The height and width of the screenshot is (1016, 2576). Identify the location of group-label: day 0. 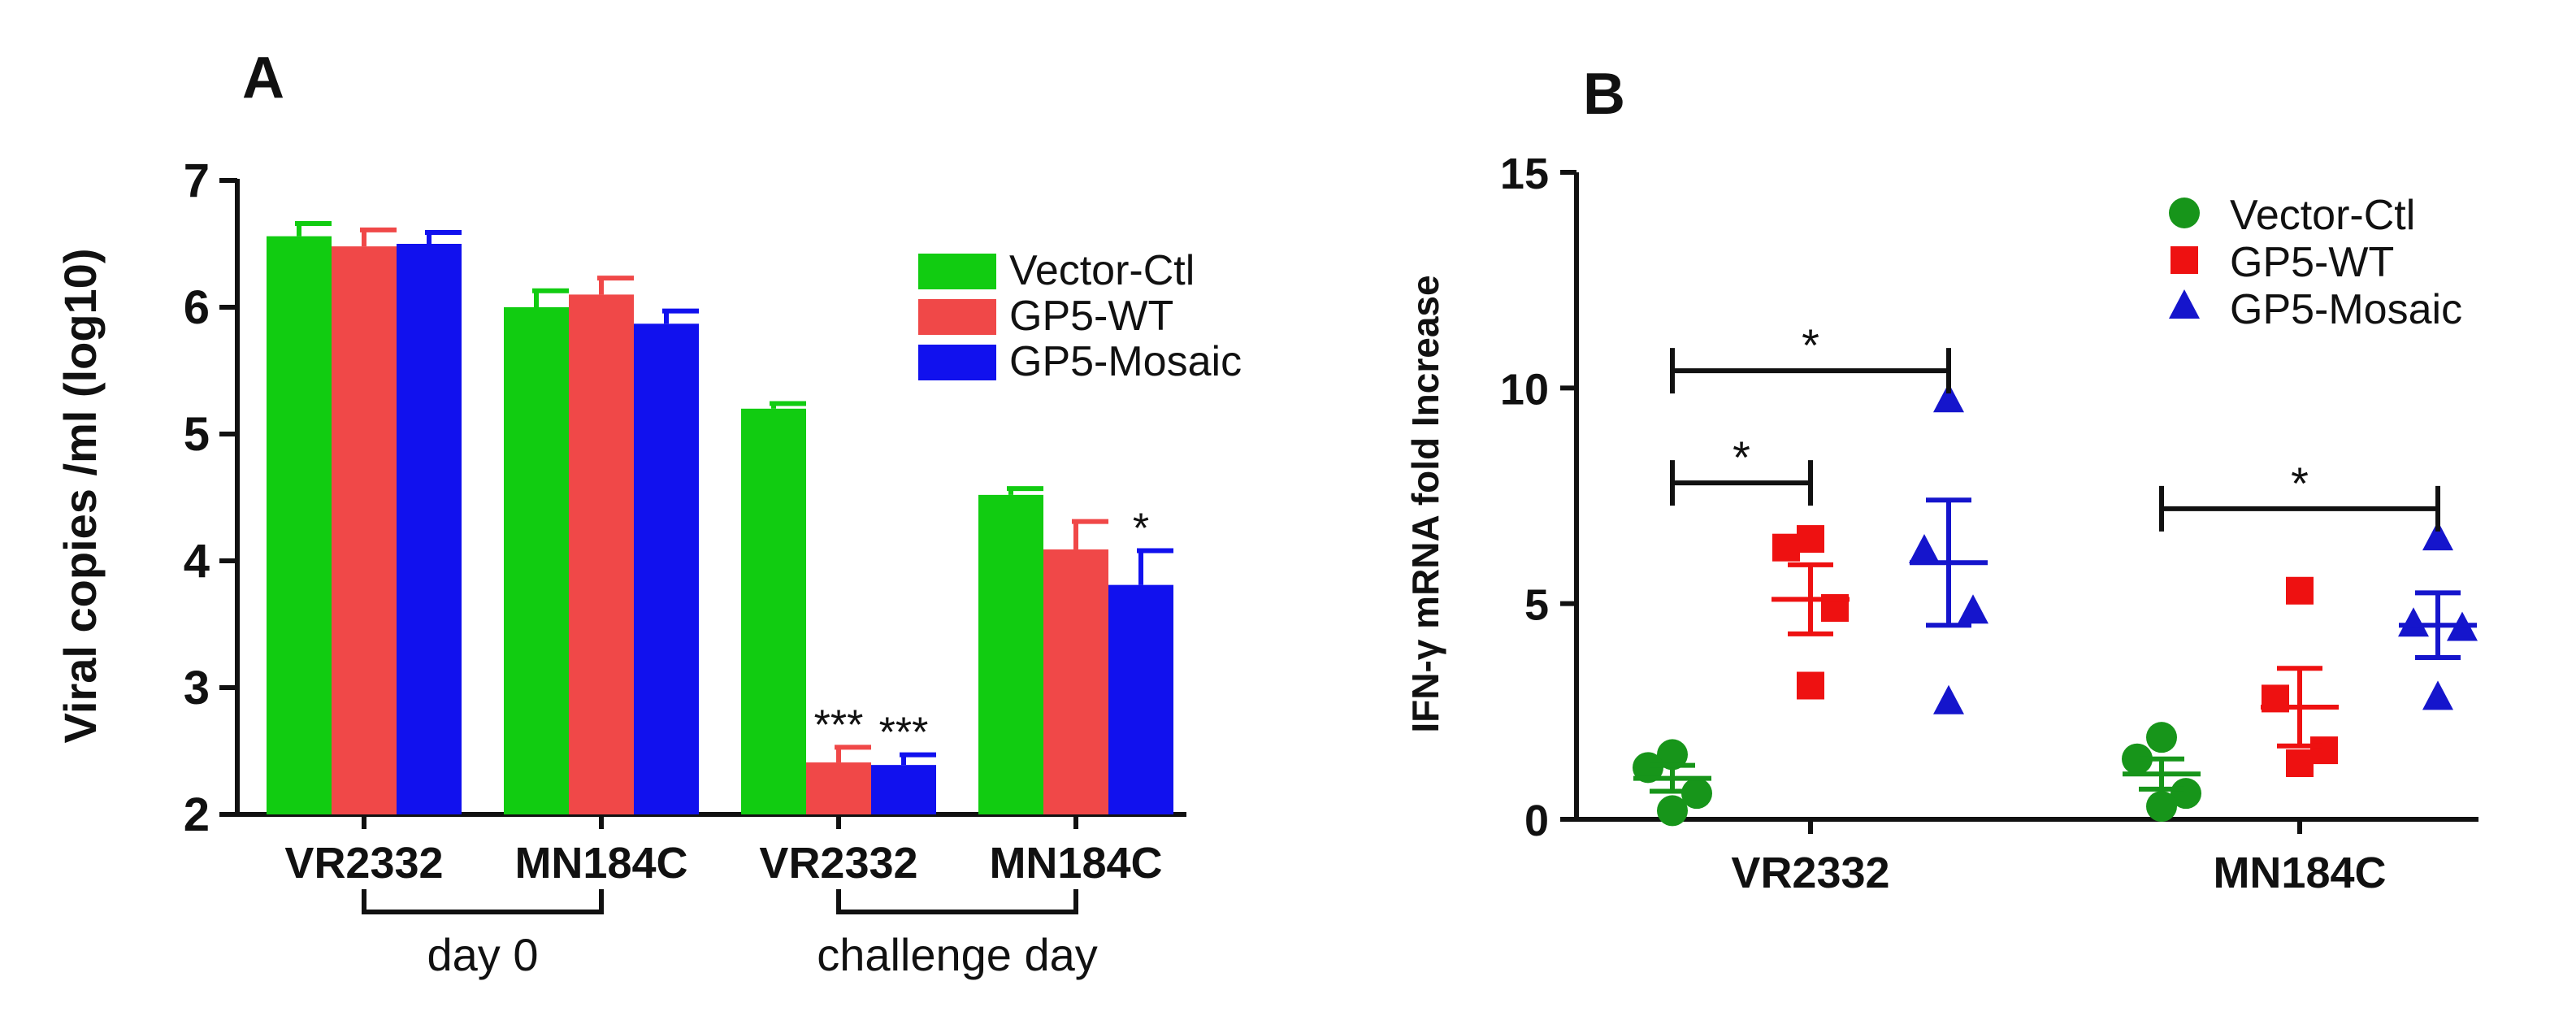
(483, 954).